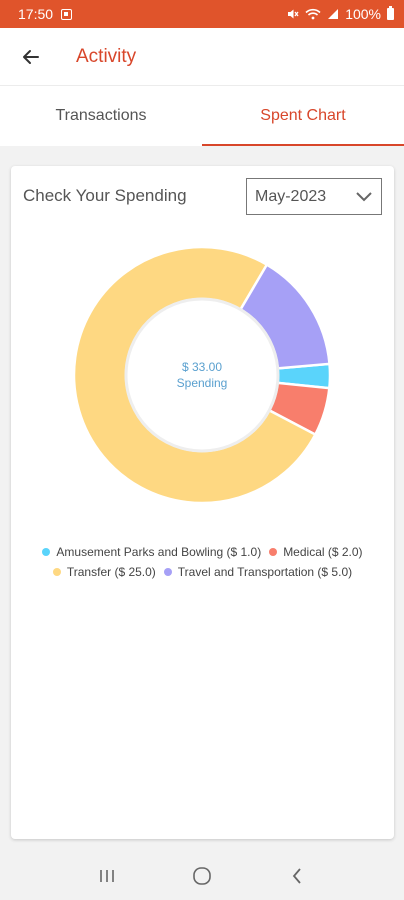 The width and height of the screenshot is (404, 900). What do you see at coordinates (106, 56) in the screenshot?
I see `page-title: Activity` at bounding box center [106, 56].